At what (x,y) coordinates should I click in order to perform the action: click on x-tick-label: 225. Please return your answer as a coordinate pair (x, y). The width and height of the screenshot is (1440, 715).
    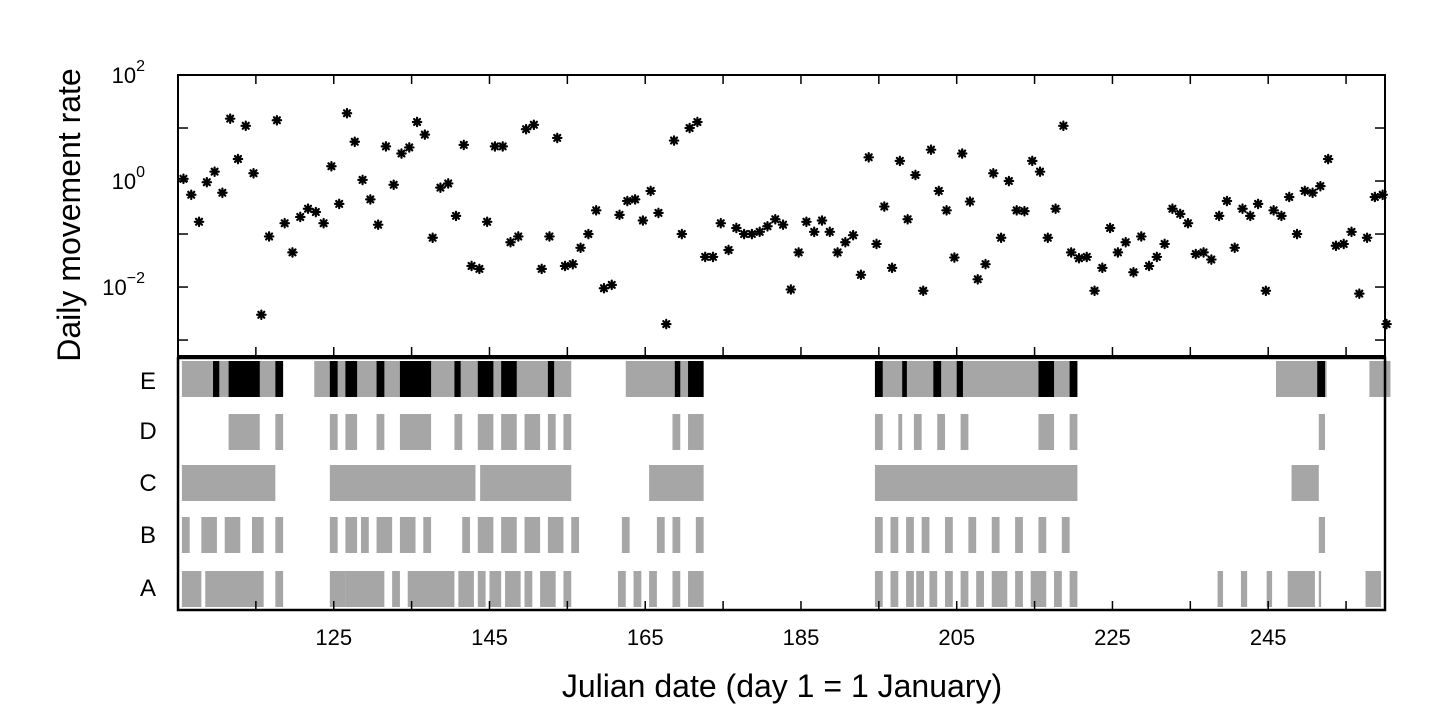
    Looking at the image, I should click on (1112, 637).